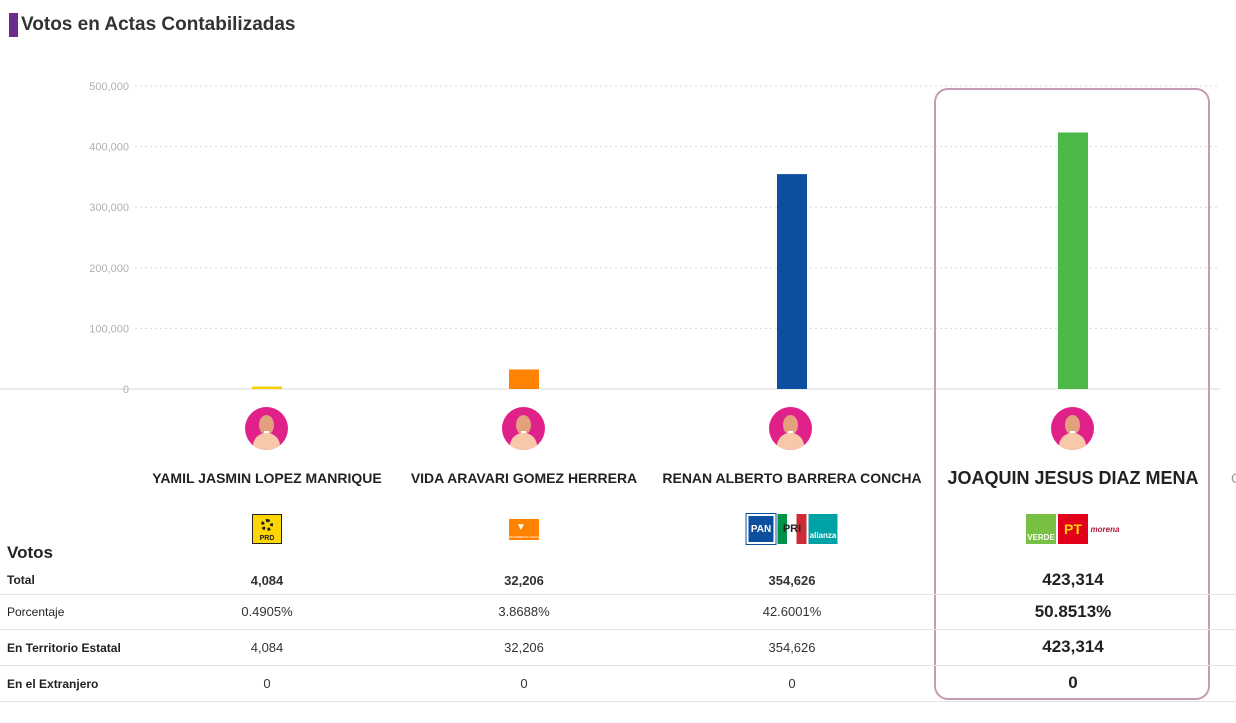 The height and width of the screenshot is (723, 1236). I want to click on mc-logo-icon: ▼ MOVIMIENTO CIUDADANO, so click(524, 529).